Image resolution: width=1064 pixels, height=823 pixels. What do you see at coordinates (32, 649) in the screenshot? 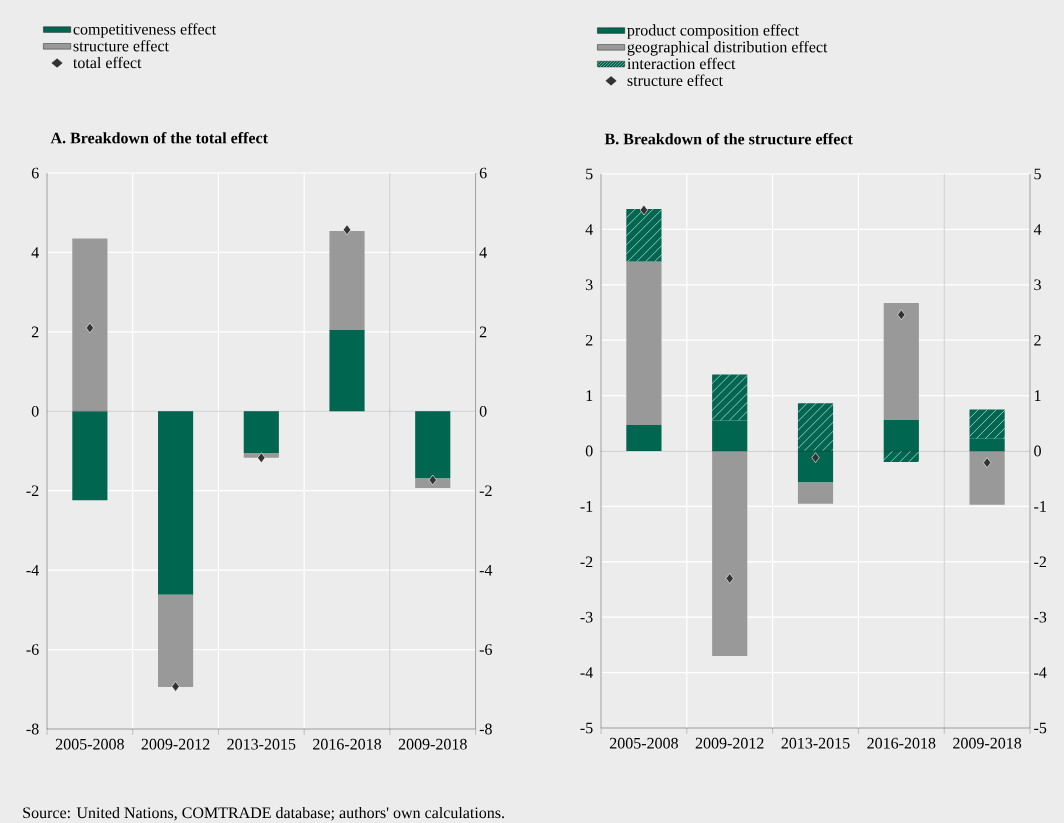
I see `y-tick-label: -6` at bounding box center [32, 649].